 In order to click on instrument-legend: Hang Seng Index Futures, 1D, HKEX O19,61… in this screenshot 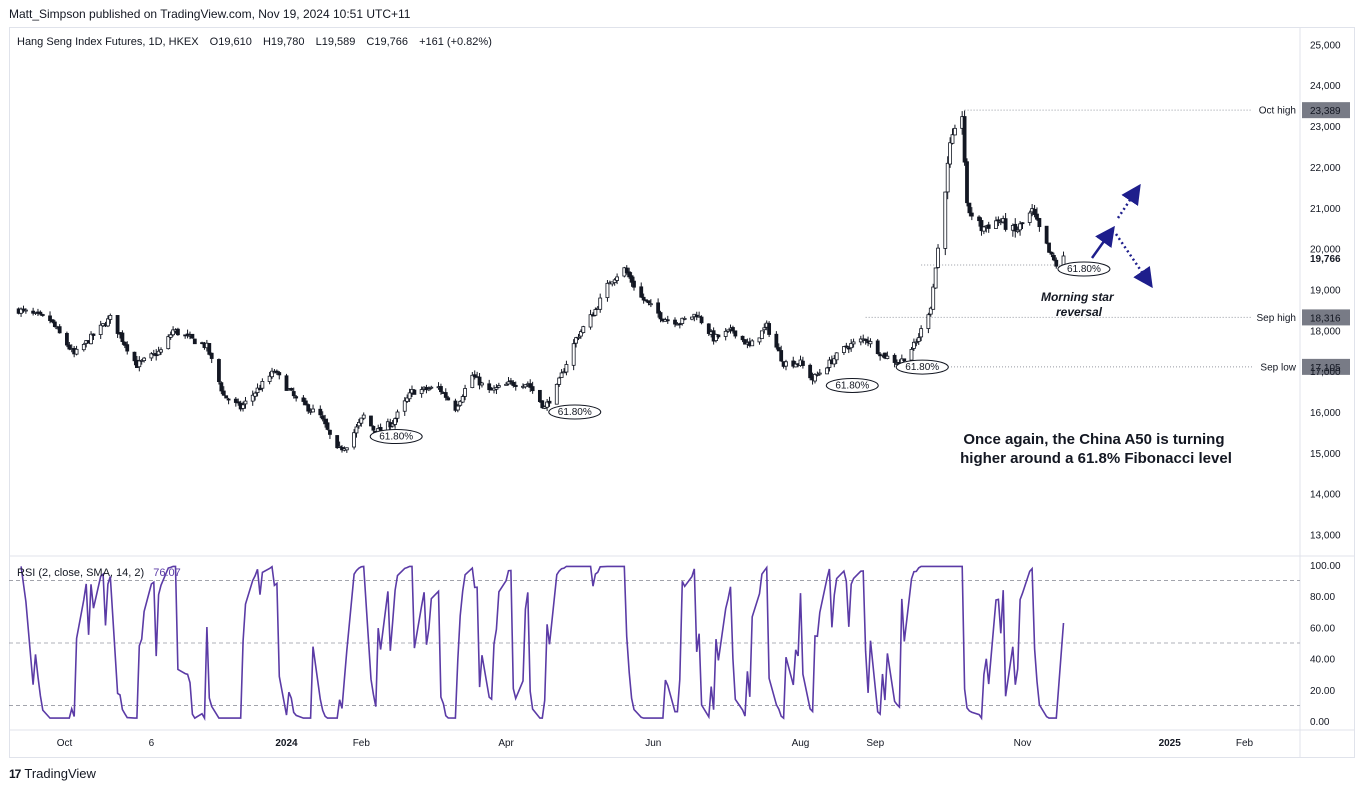, I will do `click(254, 42)`.